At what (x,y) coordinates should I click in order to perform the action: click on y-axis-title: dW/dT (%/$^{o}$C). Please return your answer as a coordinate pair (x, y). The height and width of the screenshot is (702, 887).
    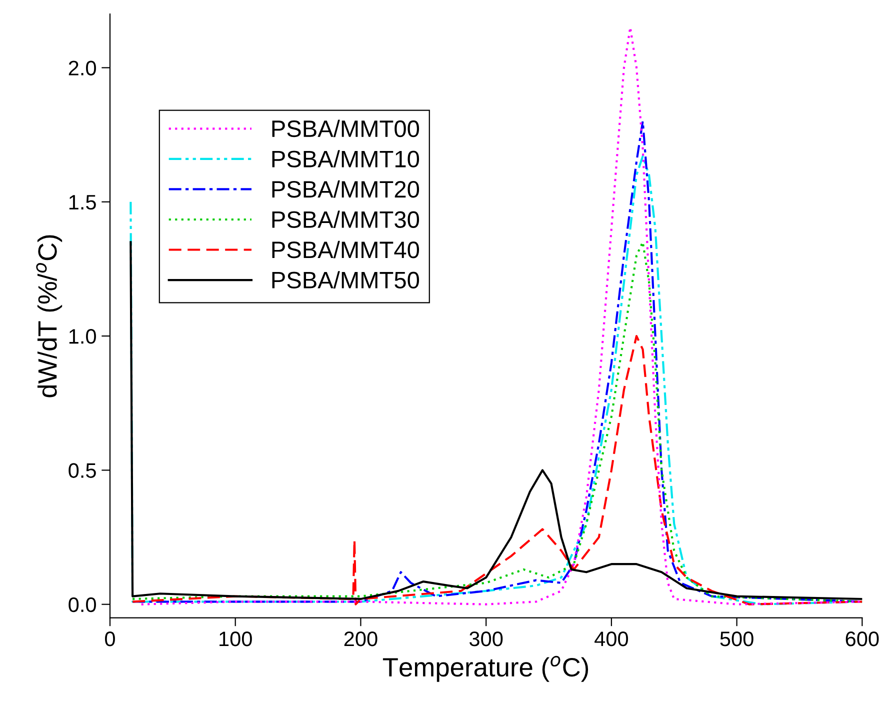
    Looking at the image, I should click on (49, 316).